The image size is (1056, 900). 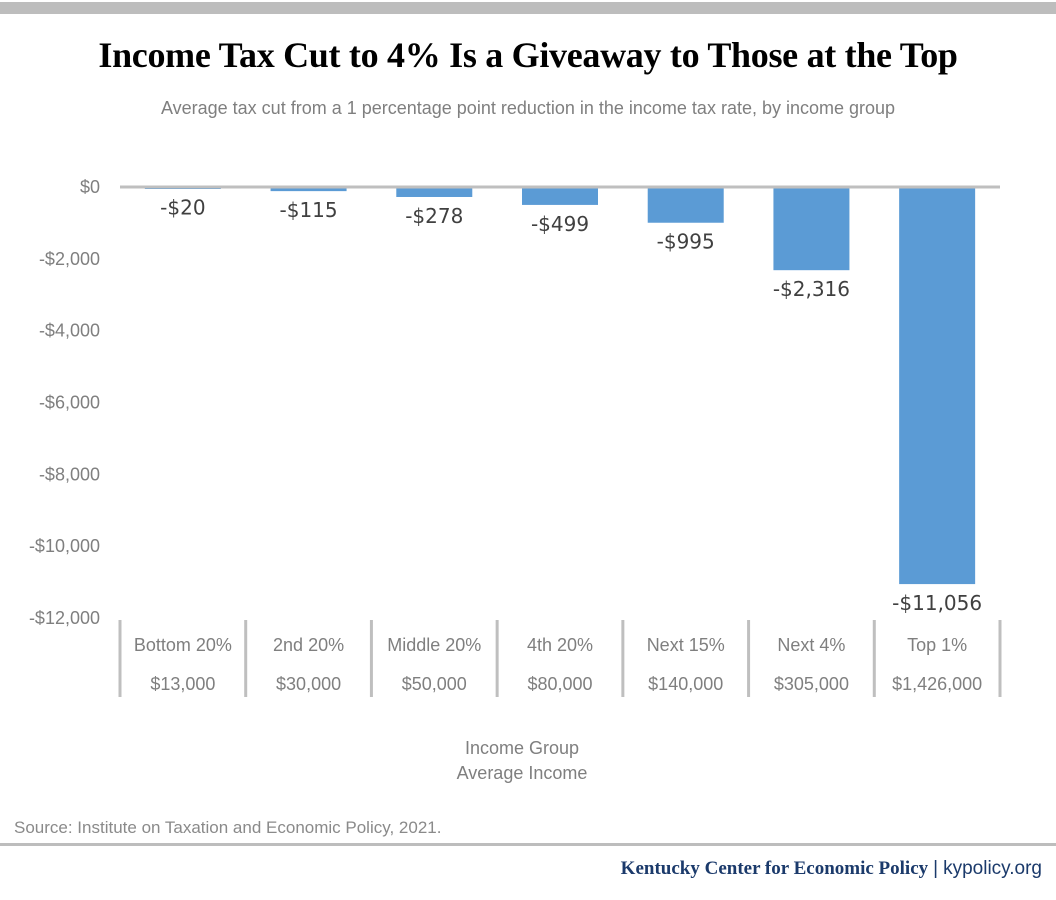 What do you see at coordinates (686, 242) in the screenshot?
I see `data-label: -$995` at bounding box center [686, 242].